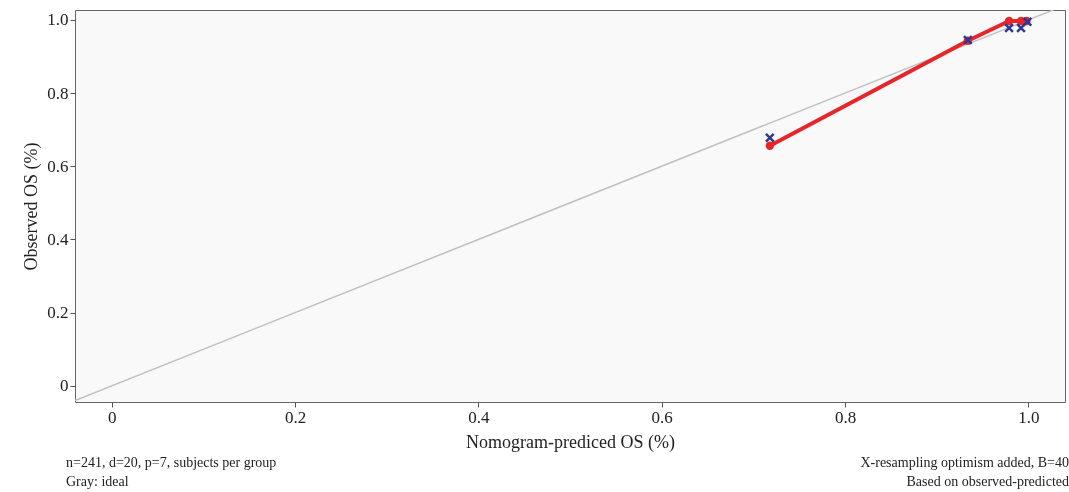 This screenshot has height=492, width=1069. What do you see at coordinates (97, 482) in the screenshot?
I see `text: Gray: ideal` at bounding box center [97, 482].